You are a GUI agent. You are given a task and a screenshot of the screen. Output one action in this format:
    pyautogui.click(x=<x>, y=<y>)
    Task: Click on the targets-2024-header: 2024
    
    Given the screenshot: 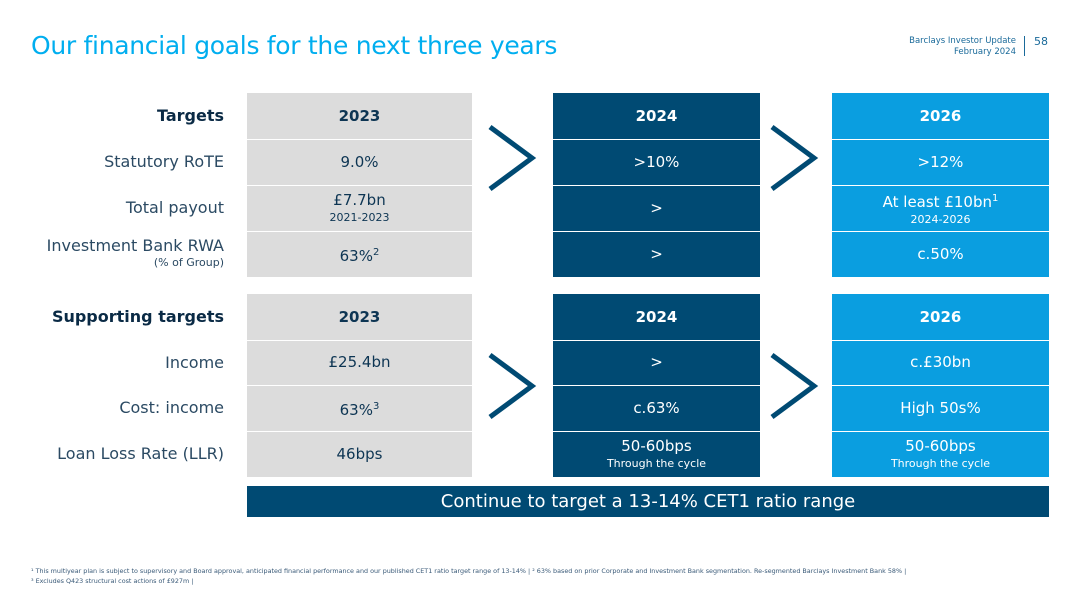 What is the action you would take?
    pyautogui.click(x=656, y=116)
    